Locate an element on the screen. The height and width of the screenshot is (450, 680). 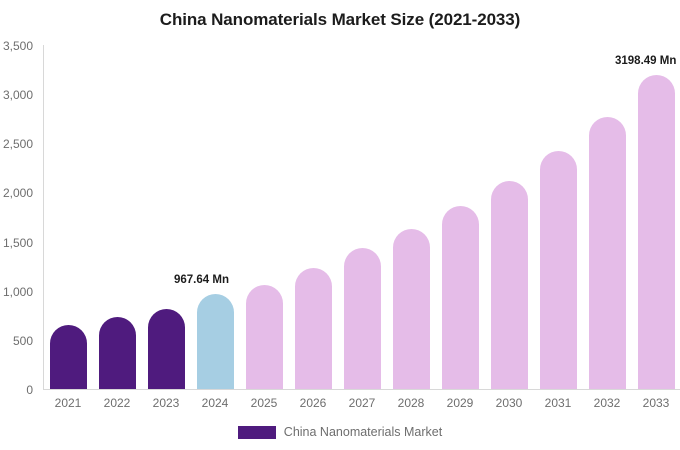
bar-2025 is located at coordinates (264, 337).